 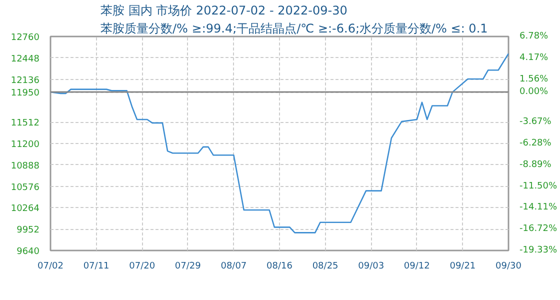 I want to click on y-tick-label: 12760, so click(x=25, y=38).